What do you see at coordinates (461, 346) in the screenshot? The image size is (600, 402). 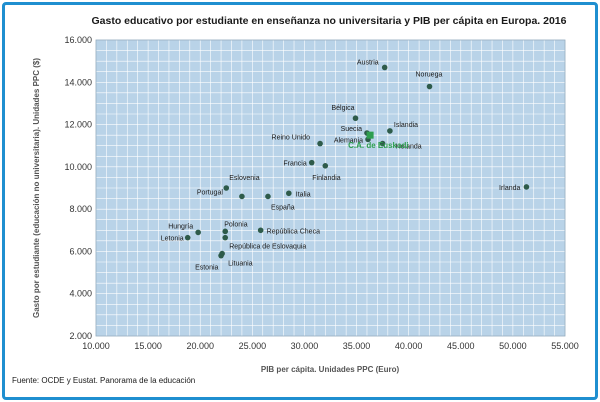 I see `x-tick-label: 45.000` at bounding box center [461, 346].